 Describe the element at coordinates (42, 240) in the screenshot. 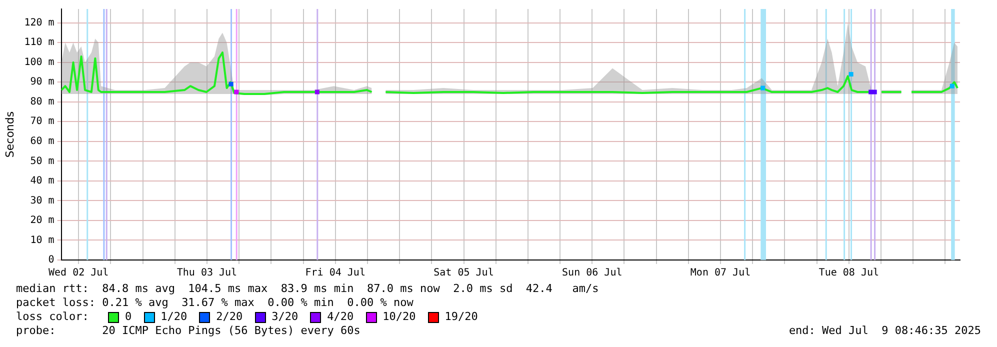

I see `y-tick-label: 10 m` at that location.